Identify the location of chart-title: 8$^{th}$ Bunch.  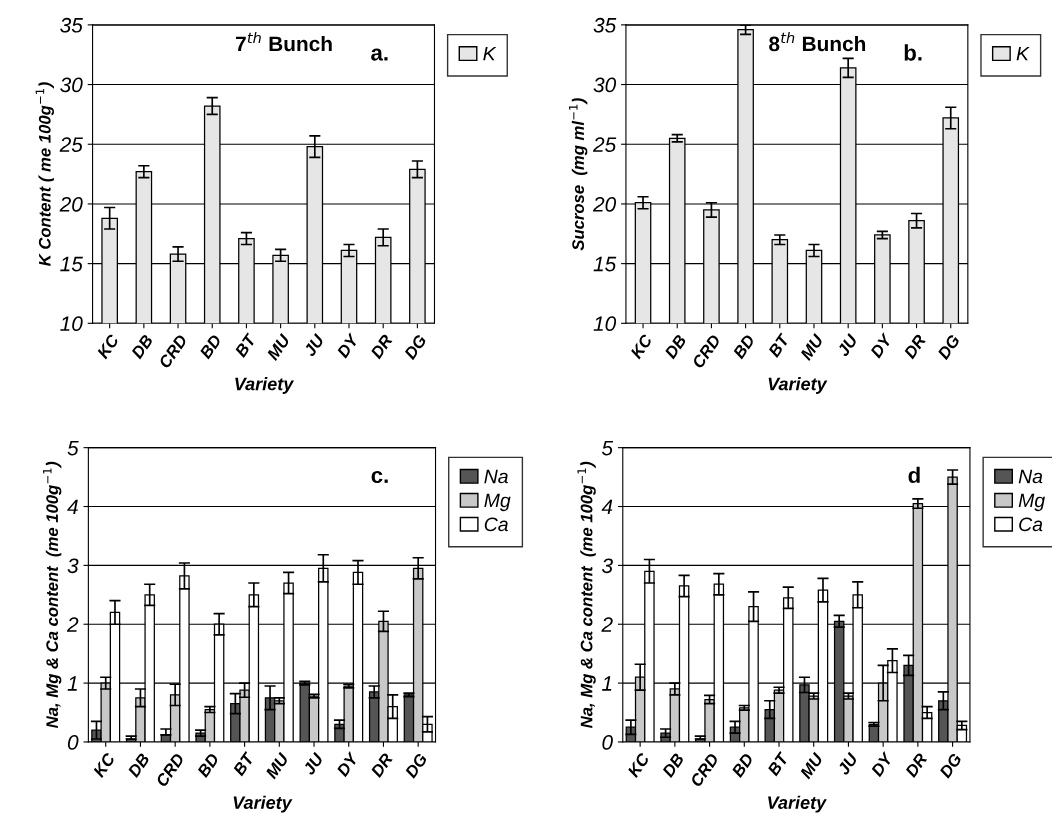
(817, 41).